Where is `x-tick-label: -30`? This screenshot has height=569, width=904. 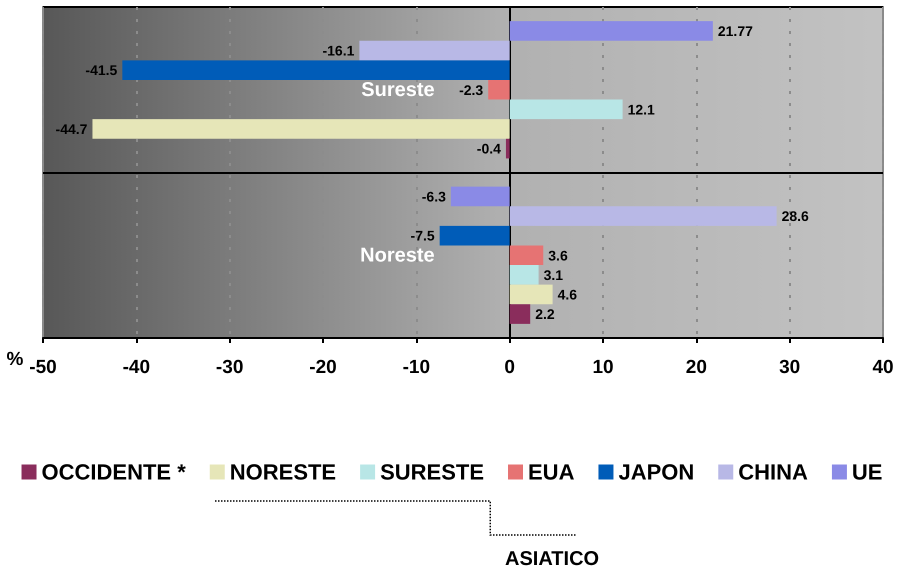 x-tick-label: -30 is located at coordinates (230, 367).